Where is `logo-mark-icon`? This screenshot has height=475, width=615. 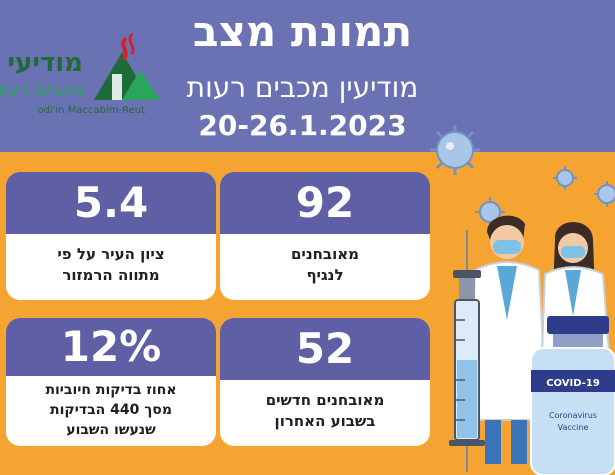 logo-mark-icon is located at coordinates (127, 66).